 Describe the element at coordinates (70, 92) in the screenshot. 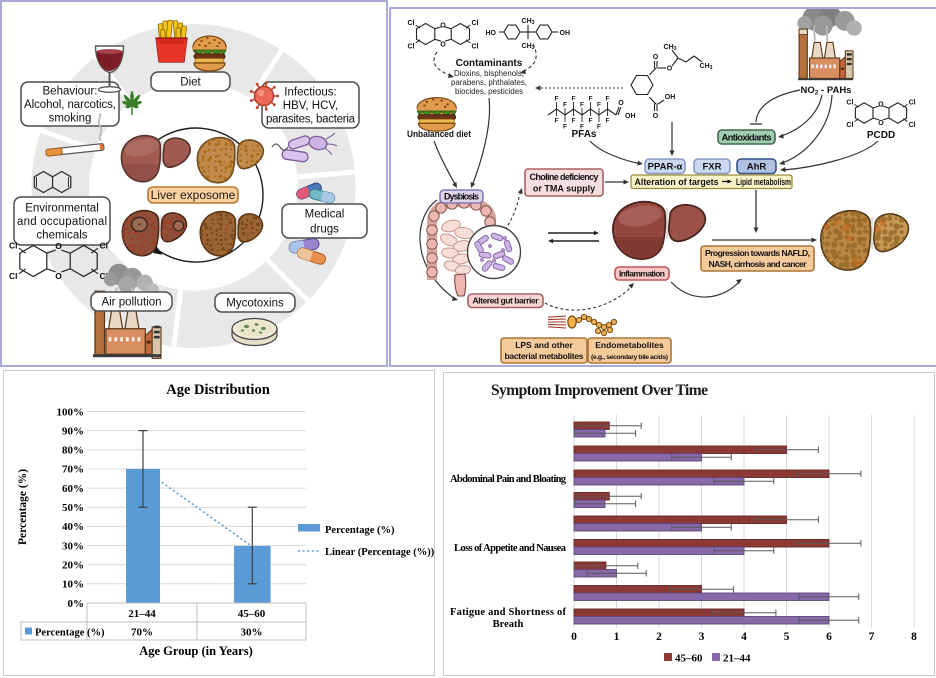

I see `svg-text: Behaviour:` at that location.